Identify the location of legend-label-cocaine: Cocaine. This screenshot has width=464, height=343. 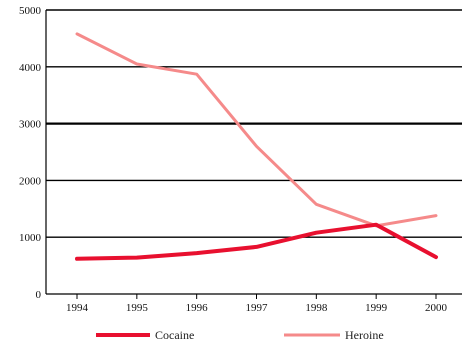
(174, 335).